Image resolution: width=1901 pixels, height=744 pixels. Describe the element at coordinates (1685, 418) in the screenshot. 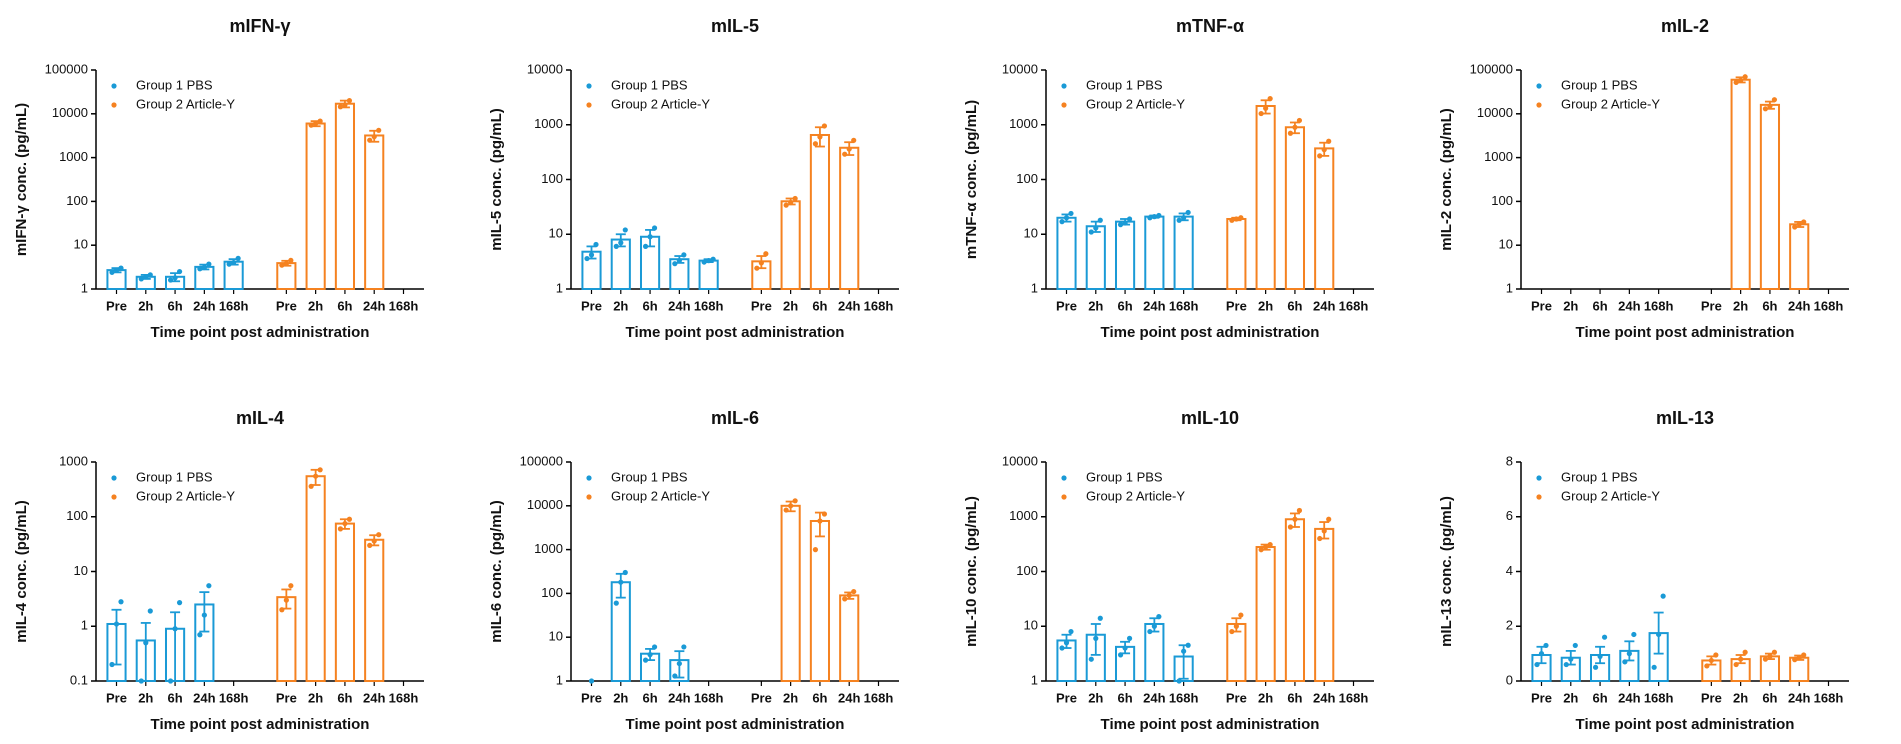

I see `chart-title: mIL-13` at that location.